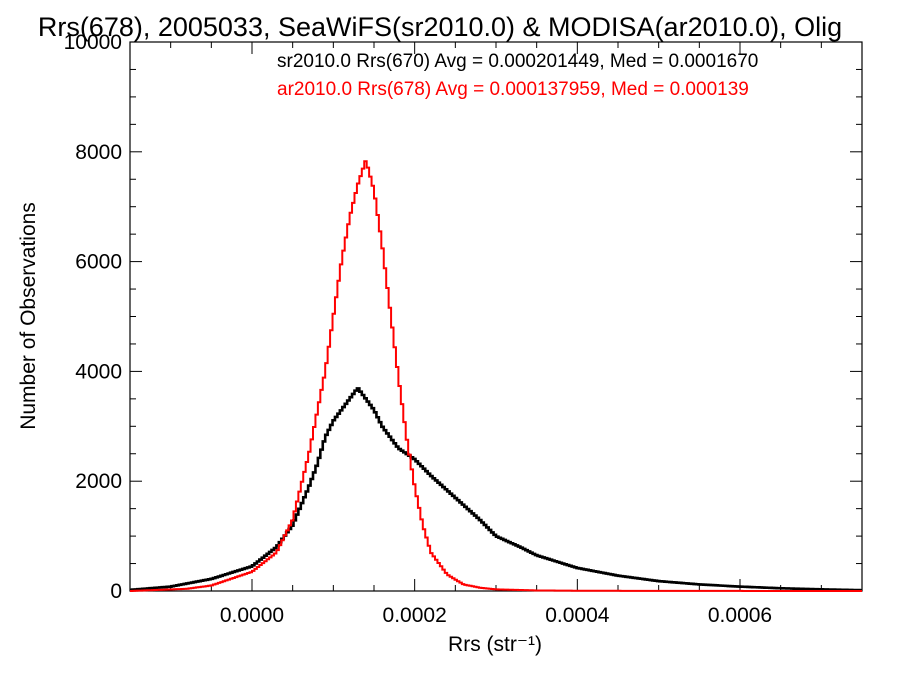 The image size is (900, 675). What do you see at coordinates (495, 644) in the screenshot?
I see `x-axis-label: Rrs (str⁻¹)` at bounding box center [495, 644].